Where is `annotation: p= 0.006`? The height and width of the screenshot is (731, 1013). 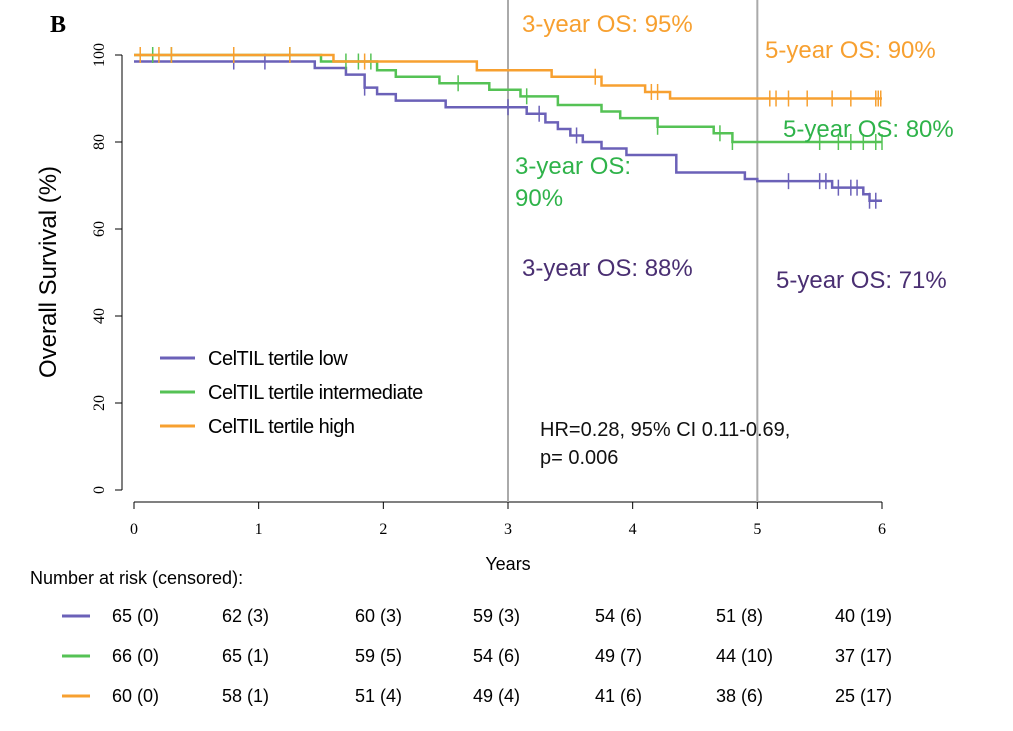 annotation: p= 0.006 is located at coordinates (579, 458).